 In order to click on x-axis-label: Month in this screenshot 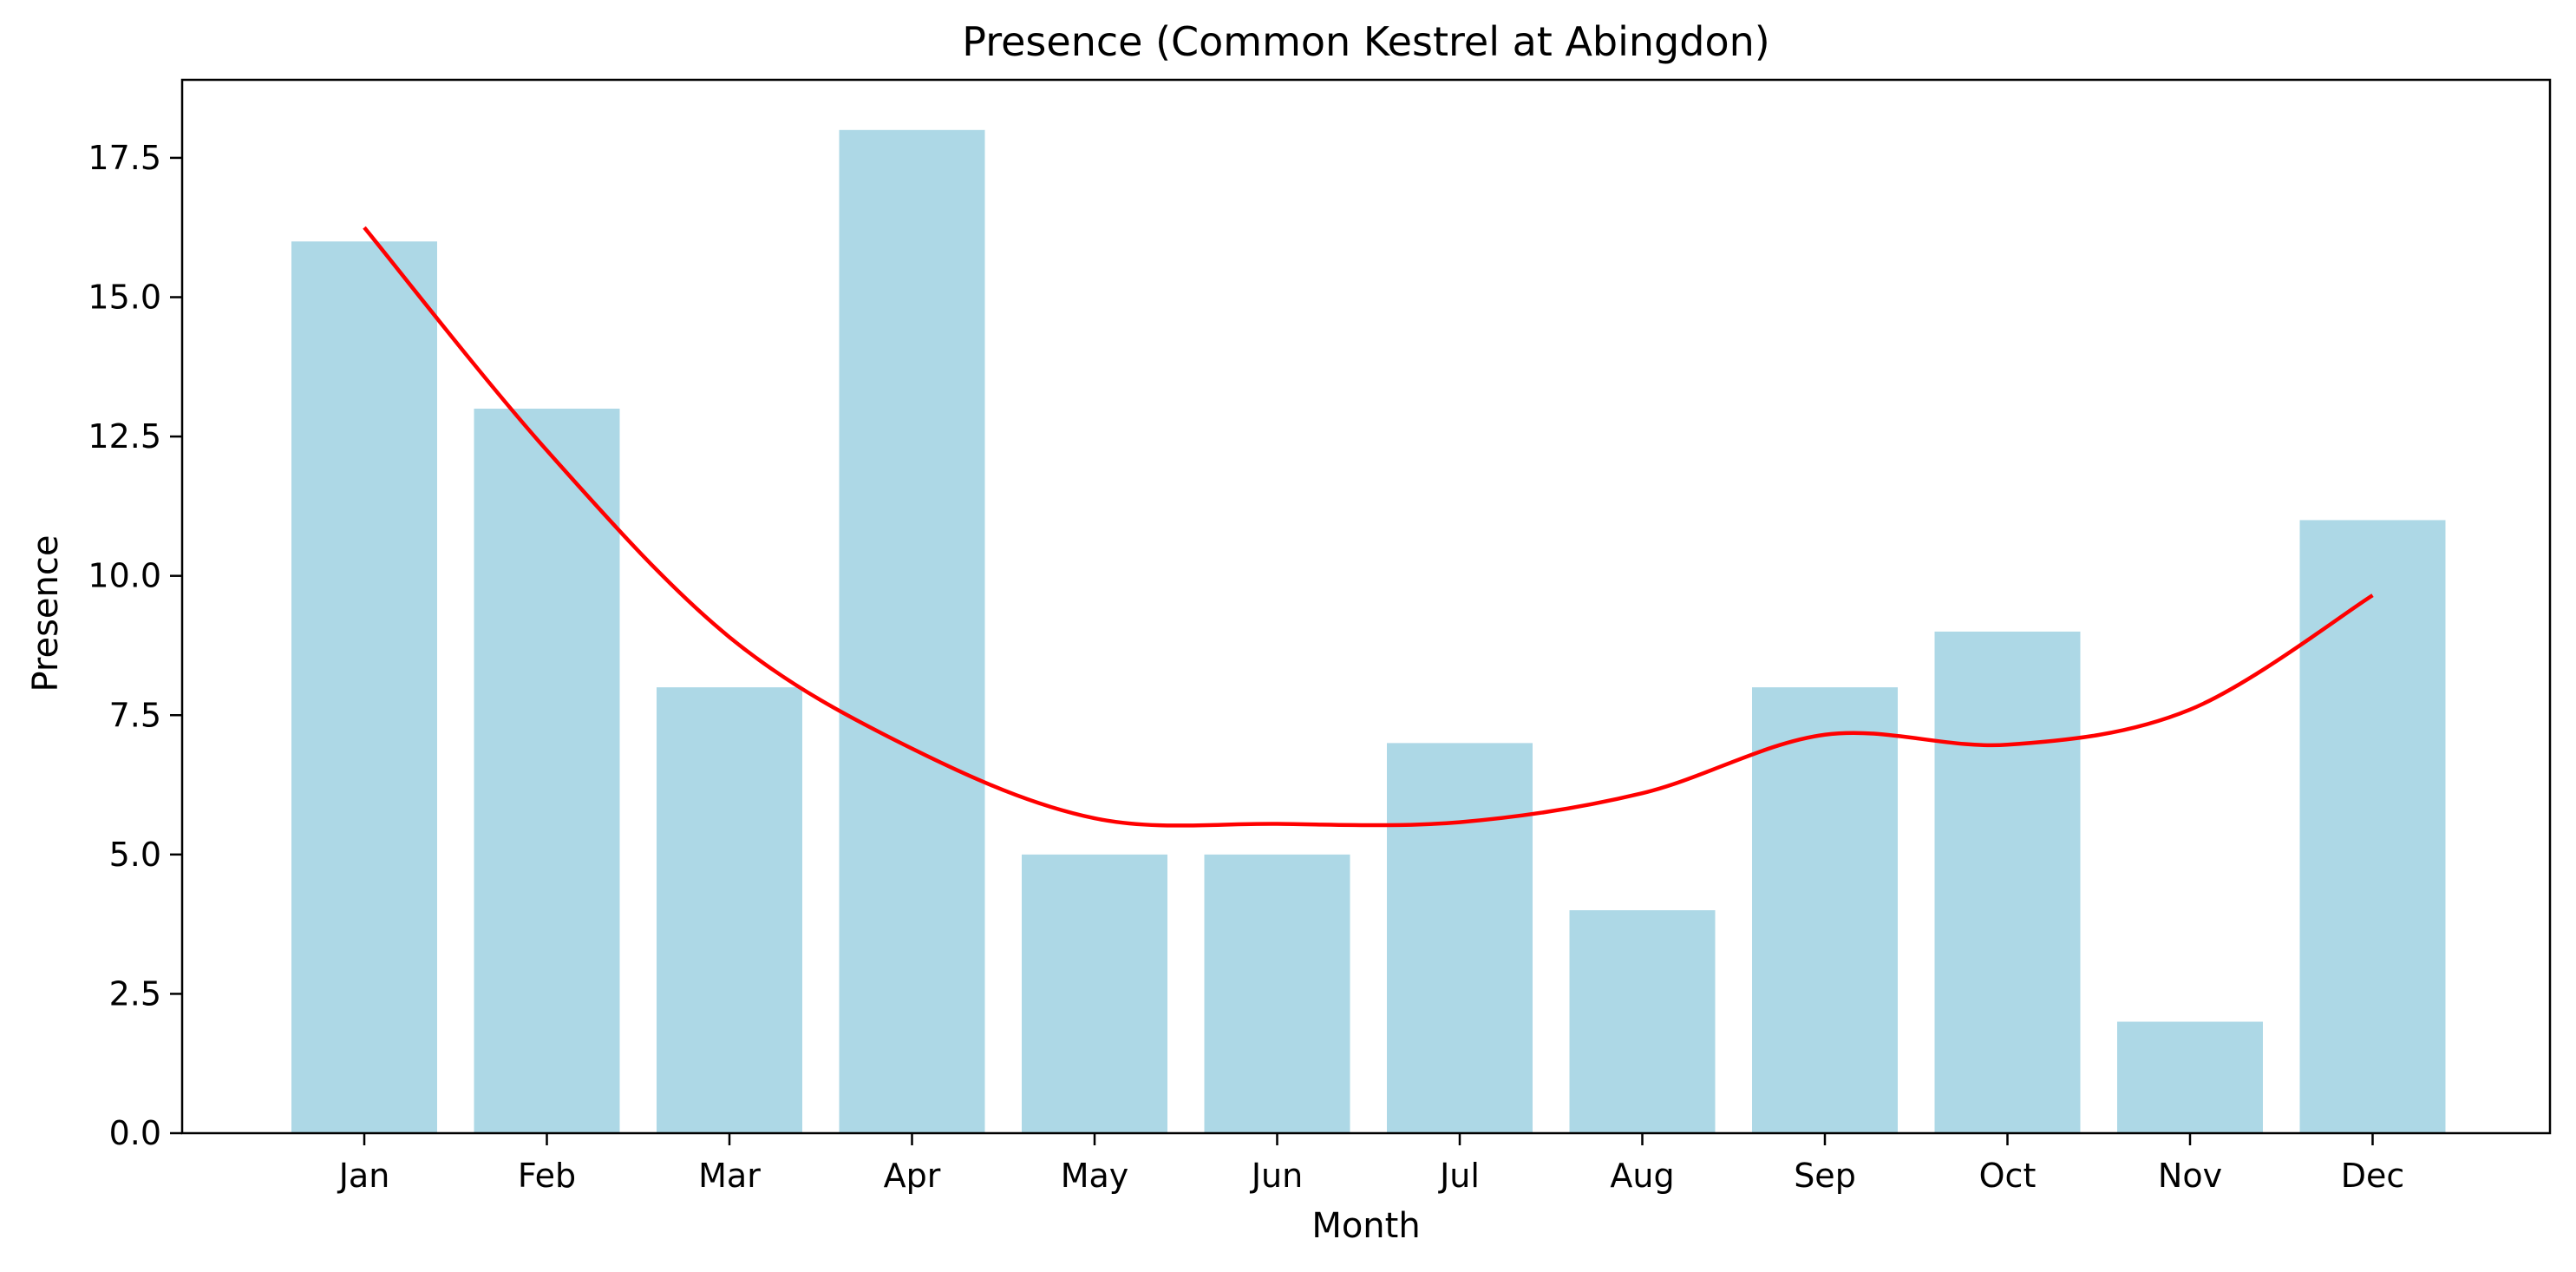, I will do `click(1365, 1226)`.